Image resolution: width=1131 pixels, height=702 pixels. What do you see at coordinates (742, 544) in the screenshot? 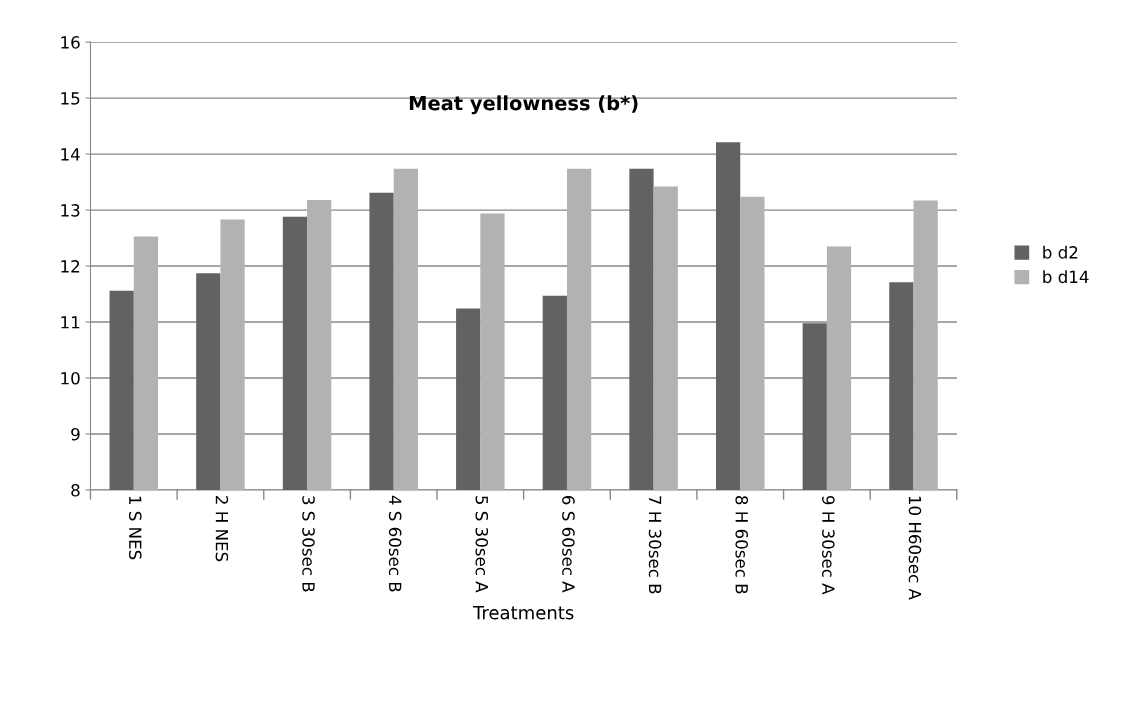
I see `x-tick-label: 8 H 60sec B` at bounding box center [742, 544].